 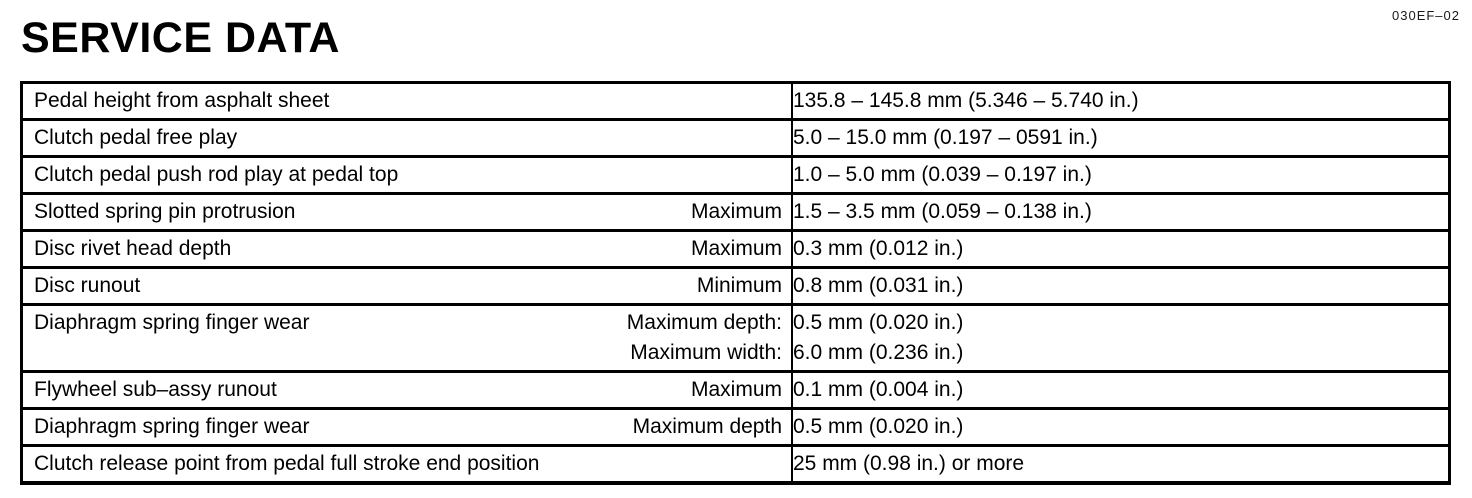 What do you see at coordinates (133, 248) in the screenshot?
I see `item-label: Disc rivet head depth` at bounding box center [133, 248].